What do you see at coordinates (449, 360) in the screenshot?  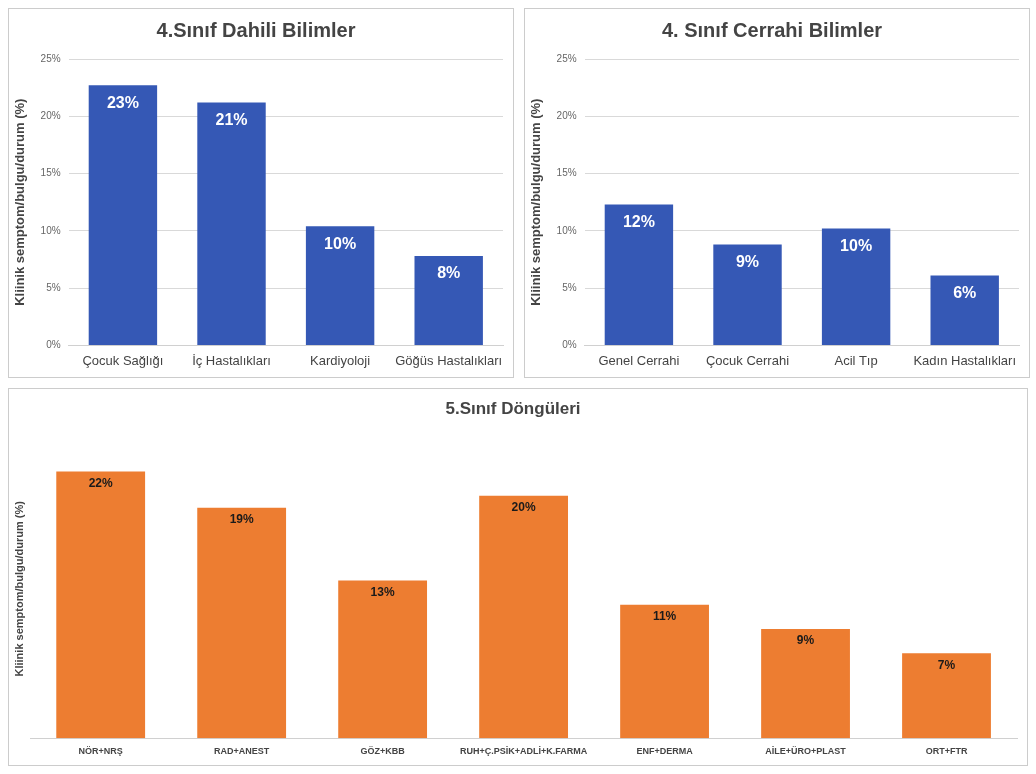 I see `x-tick-label: Göğüs Hastalıkları` at bounding box center [449, 360].